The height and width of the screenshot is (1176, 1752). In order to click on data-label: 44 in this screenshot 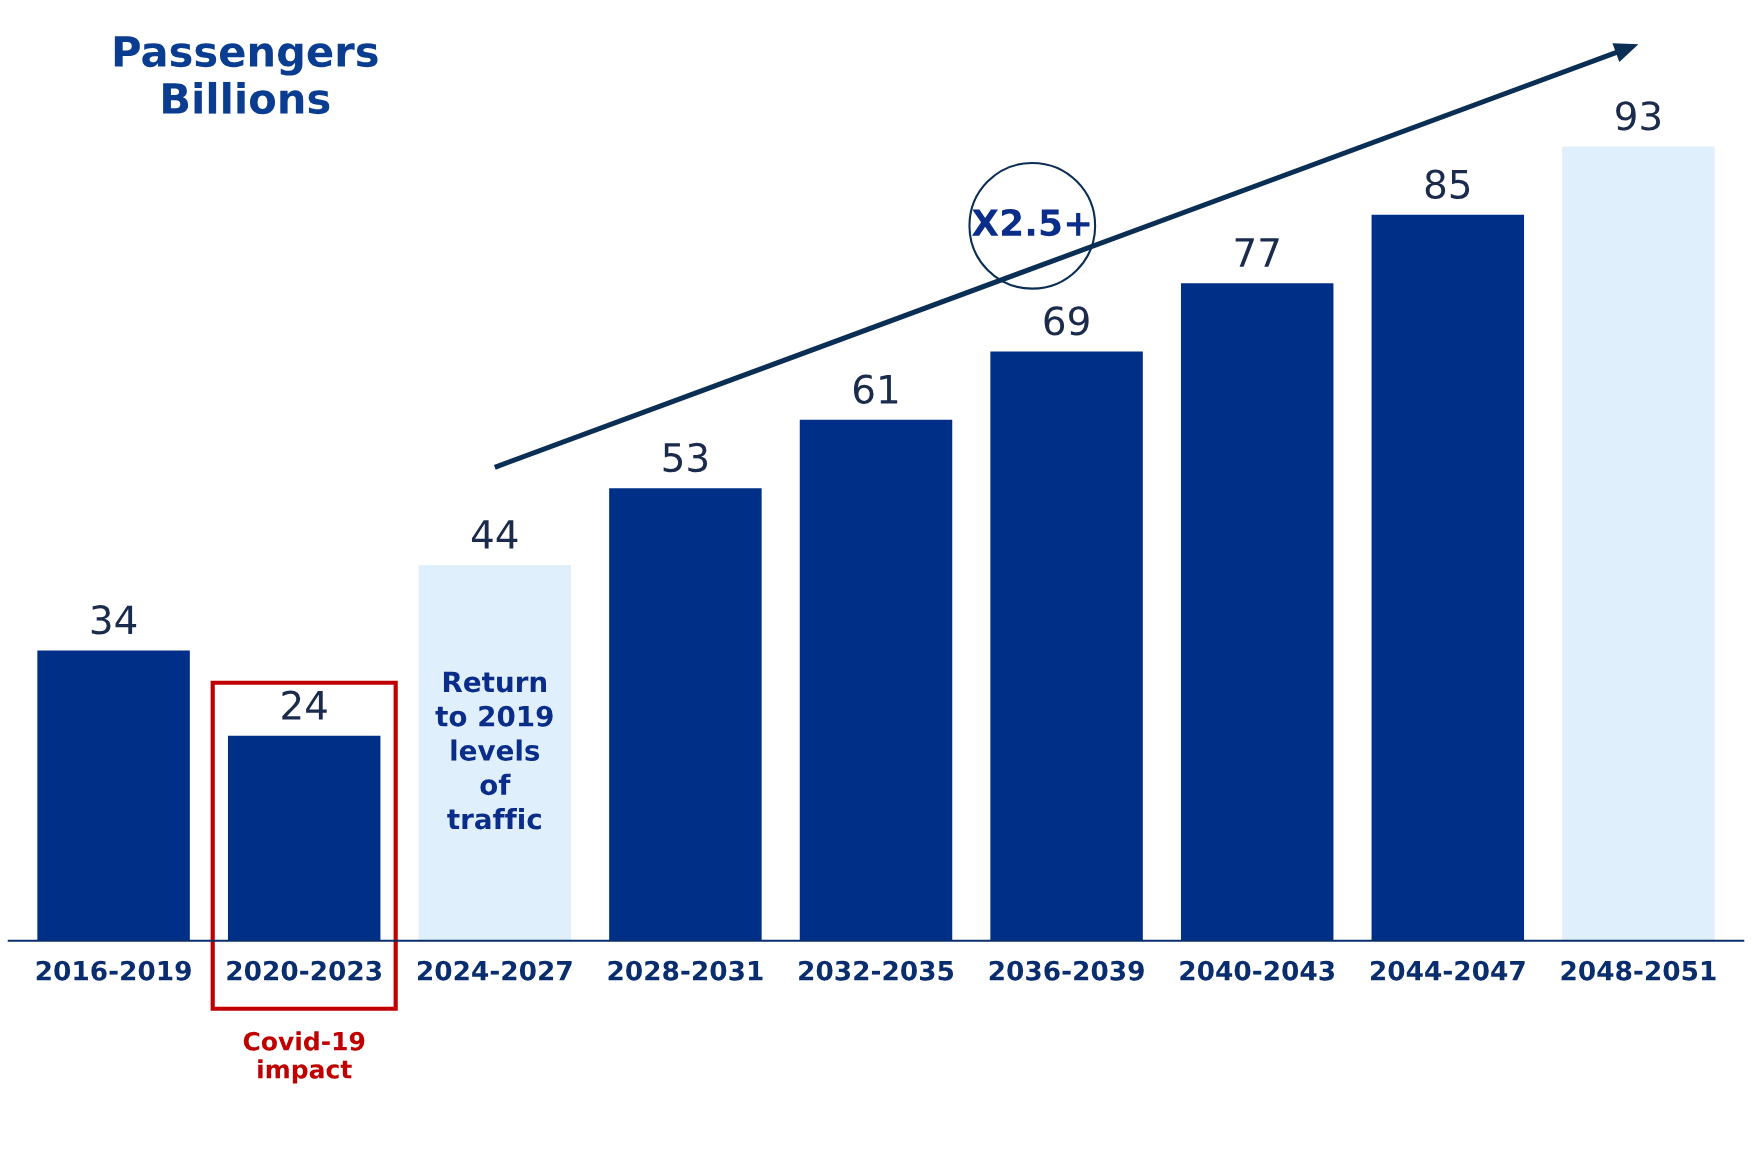, I will do `click(494, 534)`.